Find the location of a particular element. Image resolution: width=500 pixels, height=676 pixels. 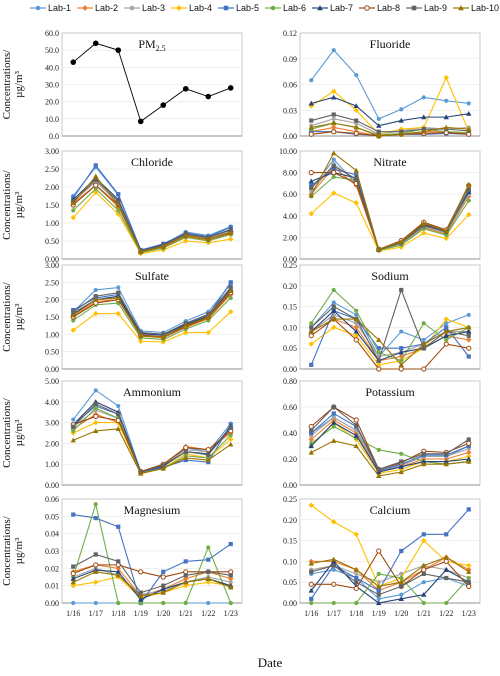

panel-title: Magnesium is located at coordinates (152, 510).